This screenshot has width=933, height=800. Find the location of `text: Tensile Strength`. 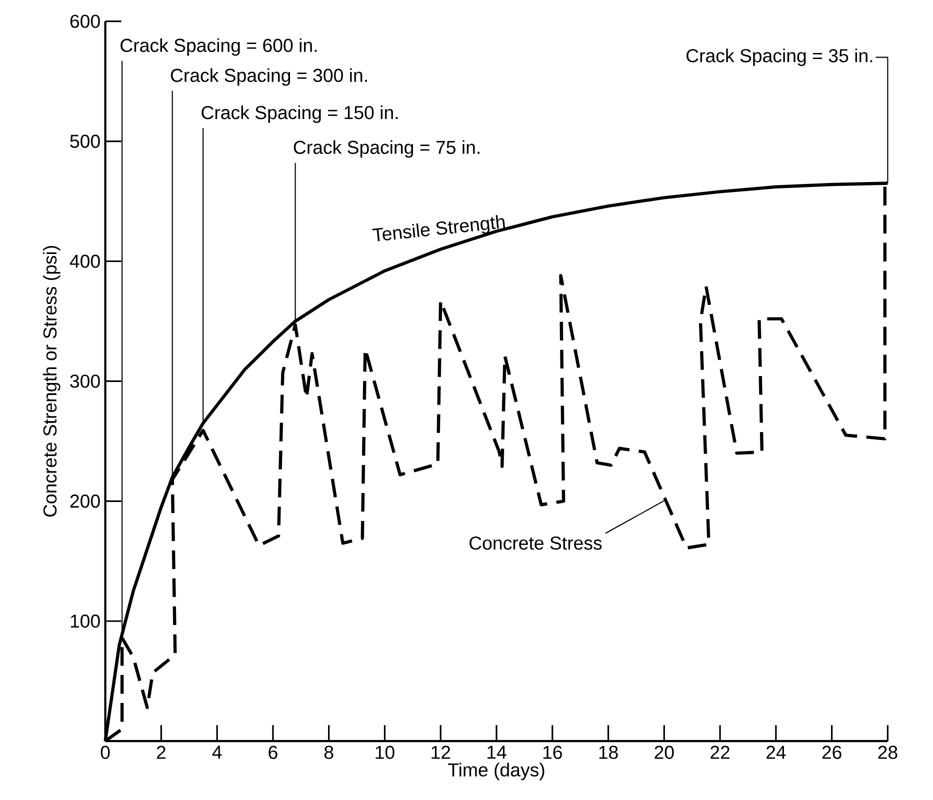

text: Tensile Strength is located at coordinates (439, 228).